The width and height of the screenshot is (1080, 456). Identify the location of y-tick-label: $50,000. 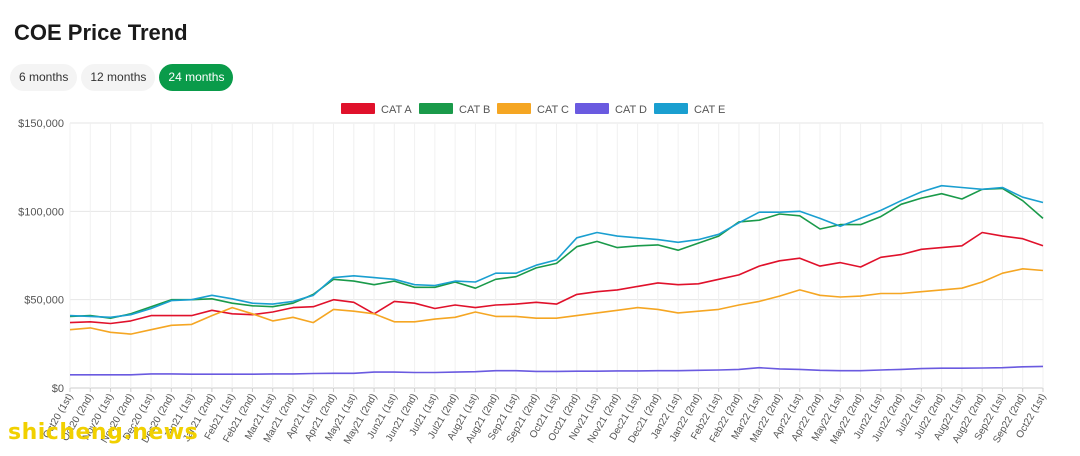
(44, 301).